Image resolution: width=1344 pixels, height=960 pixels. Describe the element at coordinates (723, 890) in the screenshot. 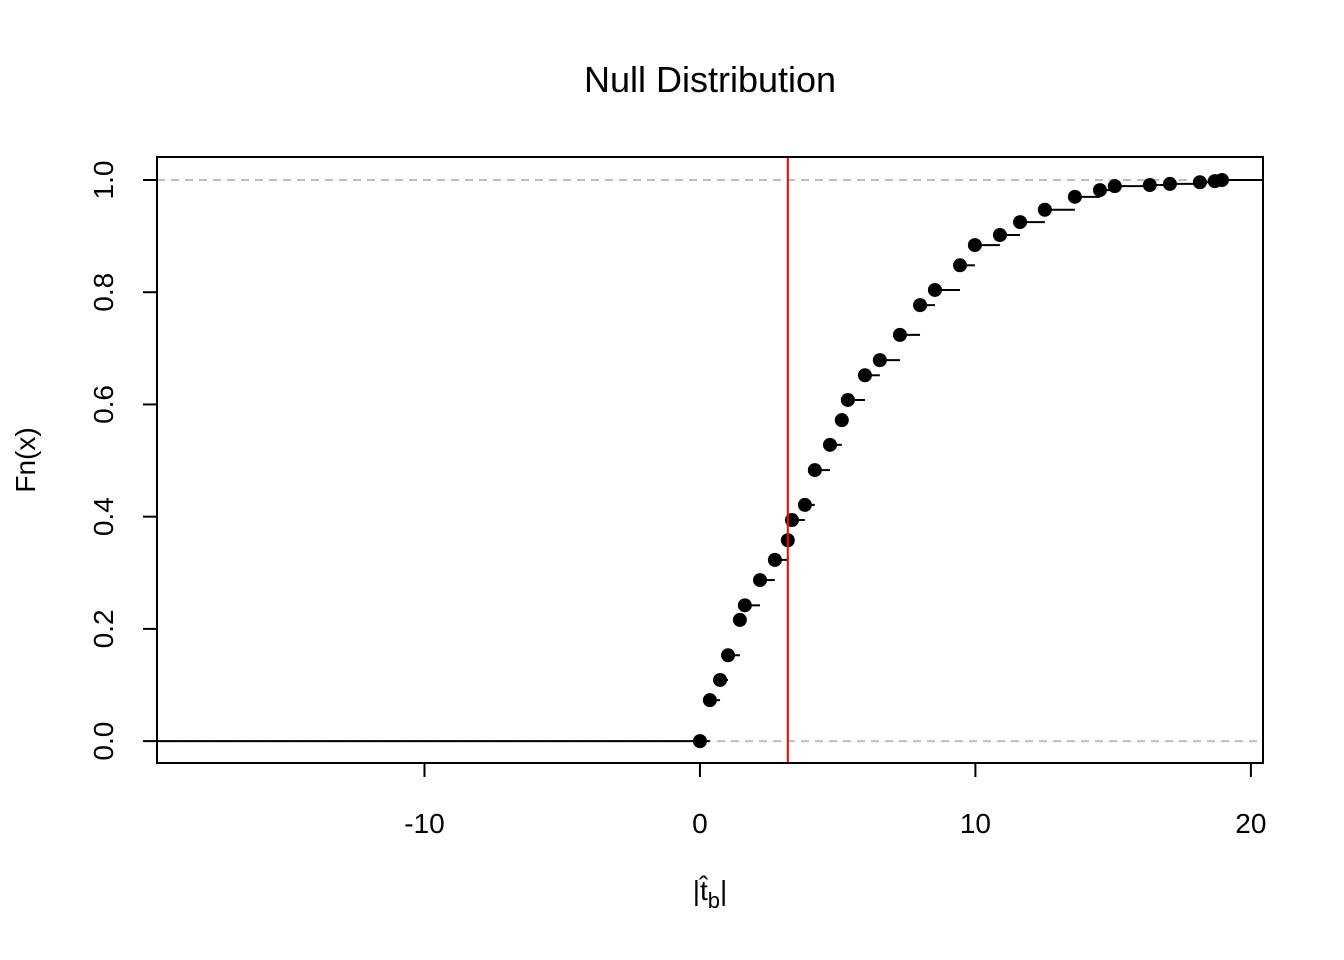

I see `x-label-end: |` at that location.